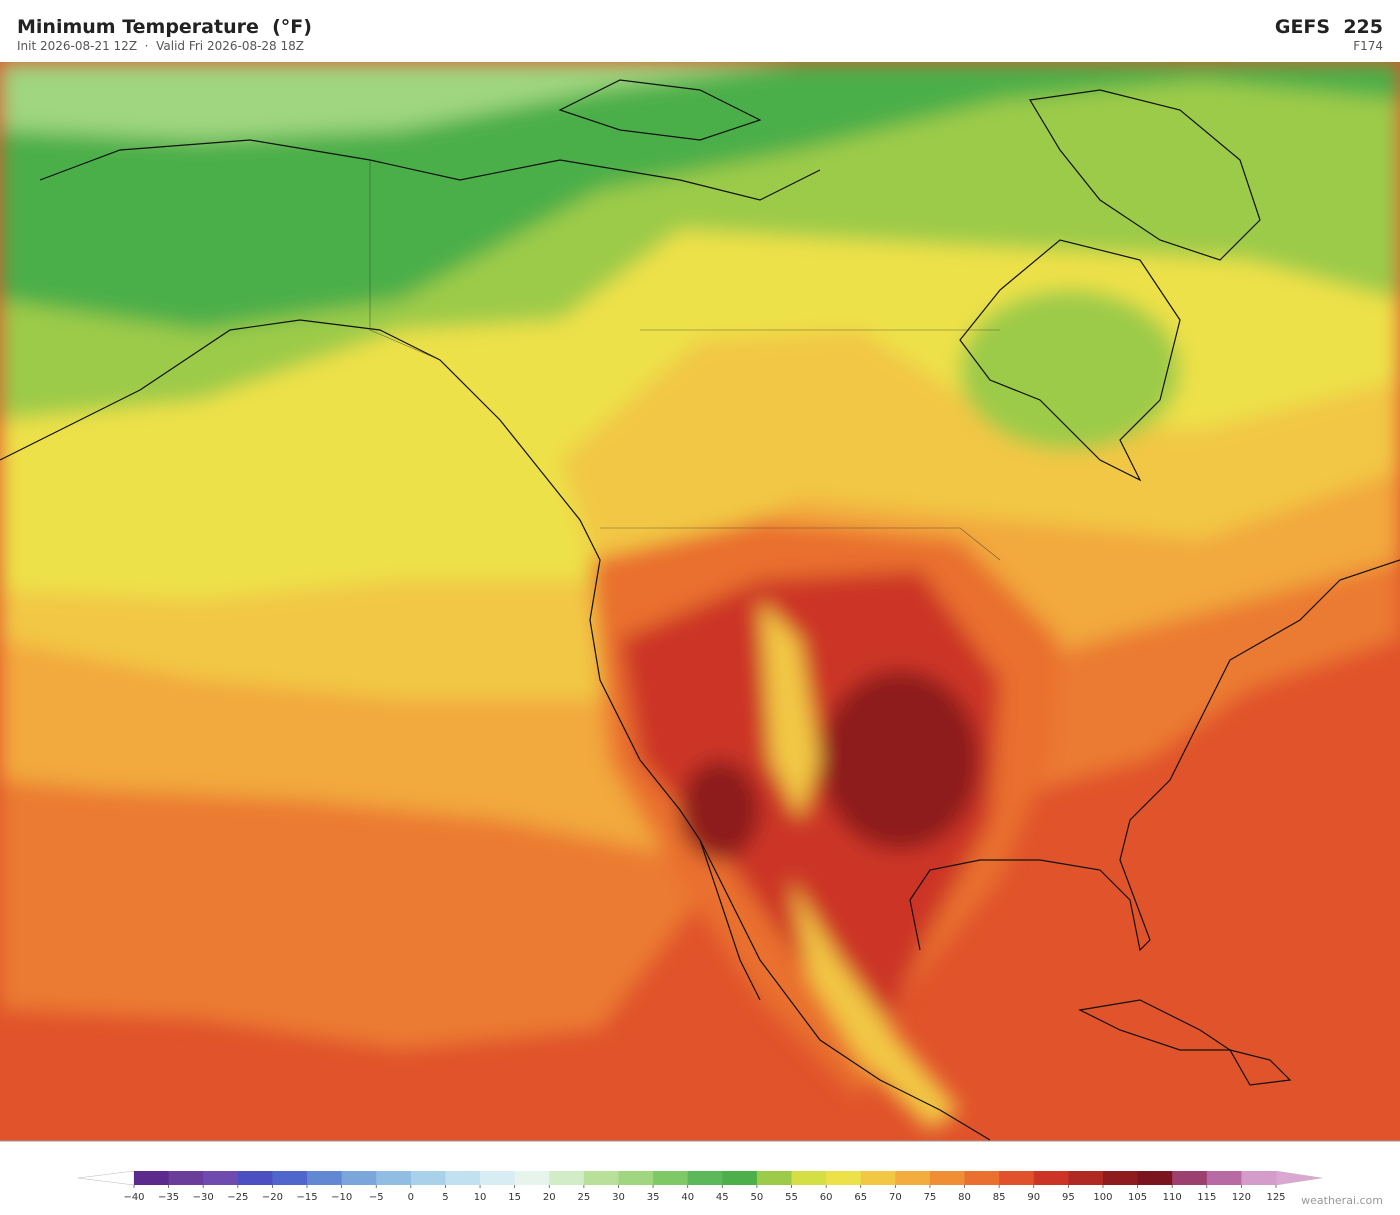 The image size is (1400, 1215). What do you see at coordinates (480, 1197) in the screenshot?
I see `colorbar-tick-label: 10` at bounding box center [480, 1197].